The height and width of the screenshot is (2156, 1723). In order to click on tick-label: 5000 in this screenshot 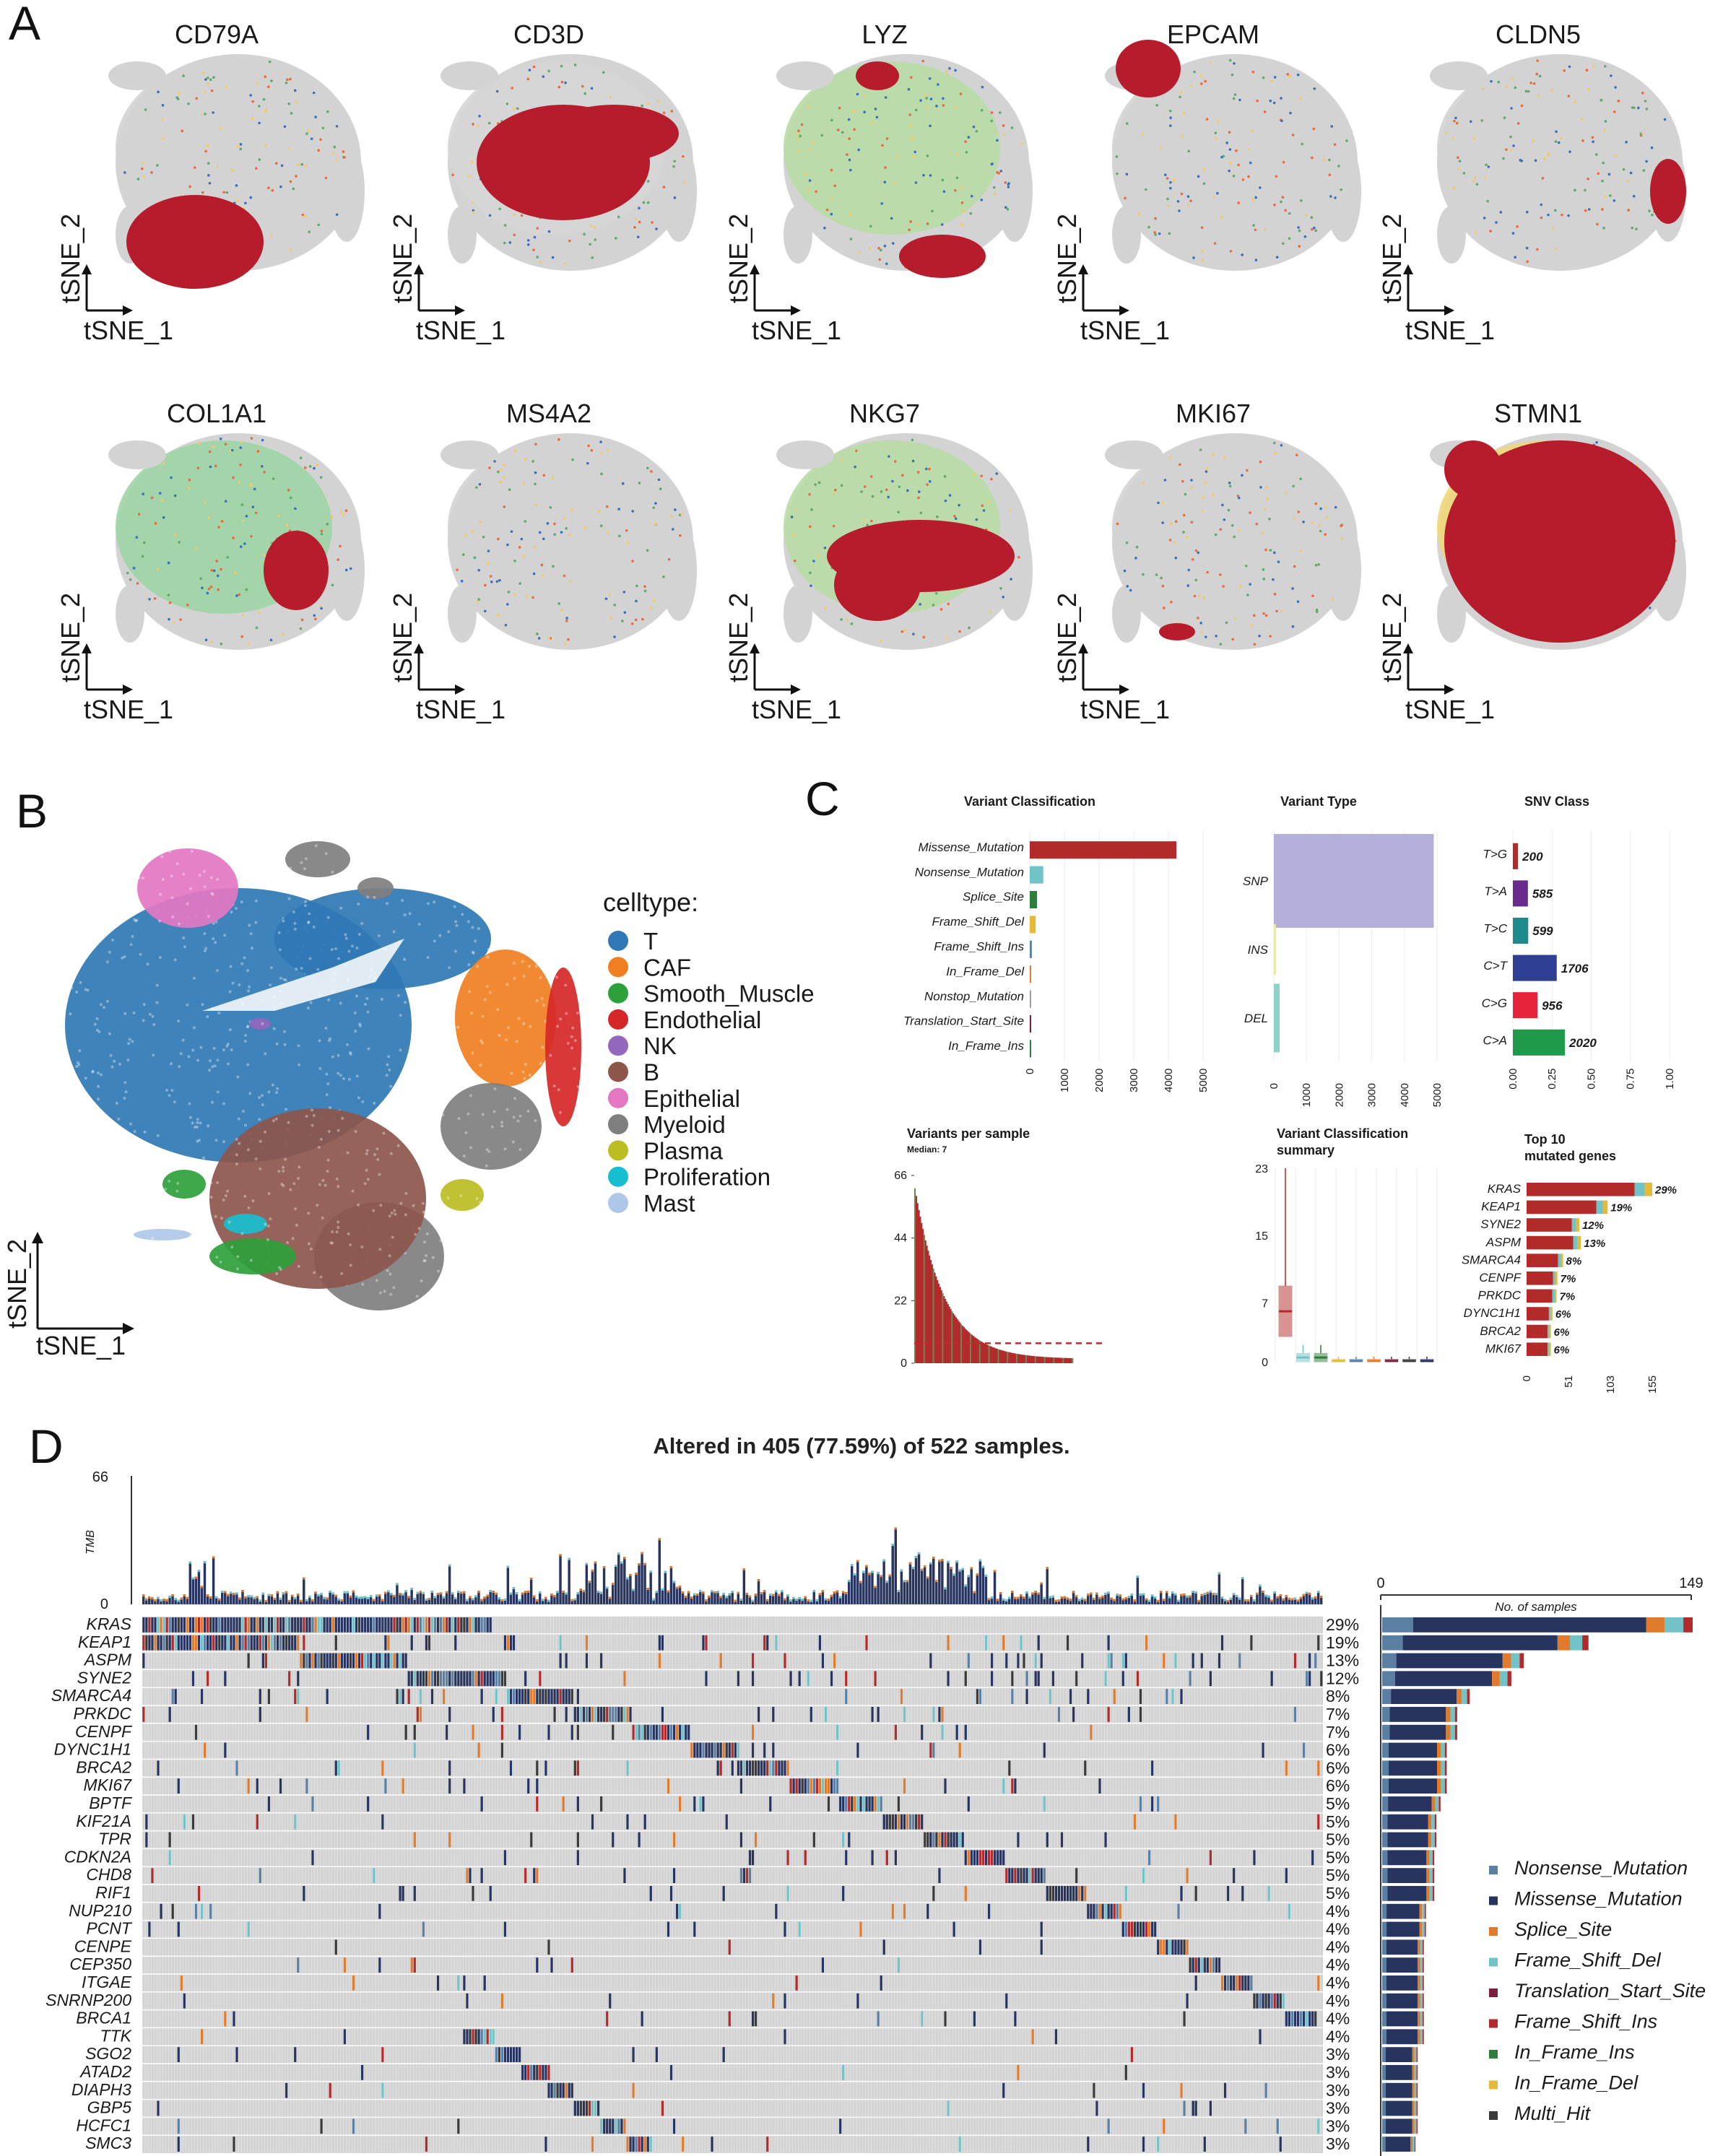, I will do `click(1203, 1080)`.